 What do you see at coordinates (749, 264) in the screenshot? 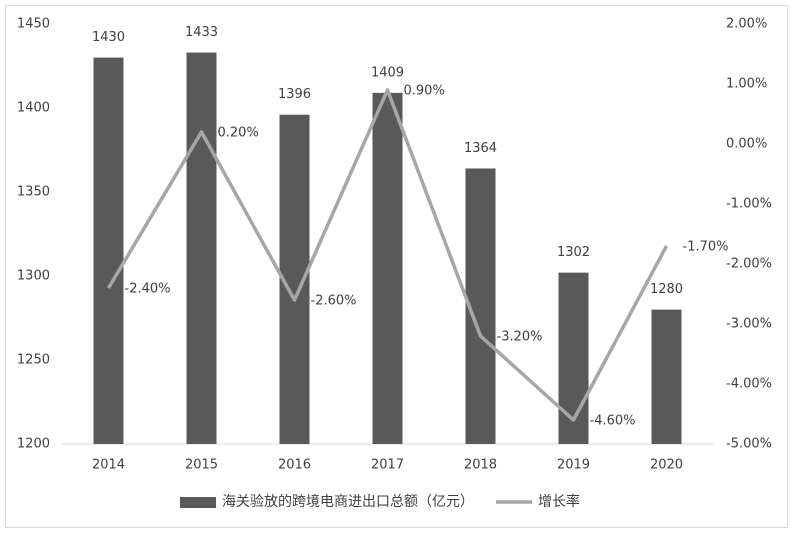
I see `y2-tick-label: -2.00%` at bounding box center [749, 264].